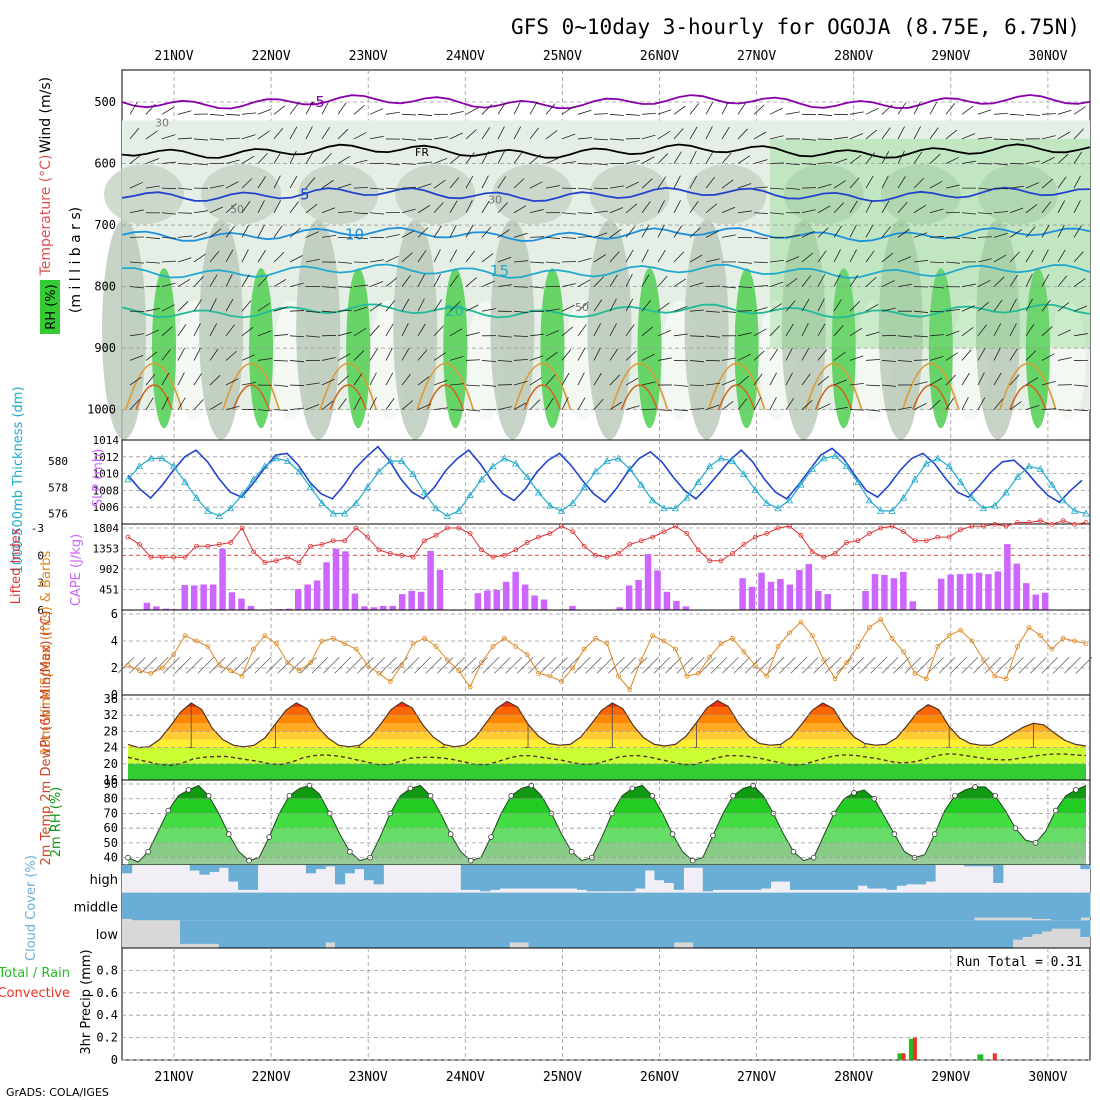 The image size is (1100, 1100). I want to click on slp-axis-label: SLP (mb), so click(98, 478).